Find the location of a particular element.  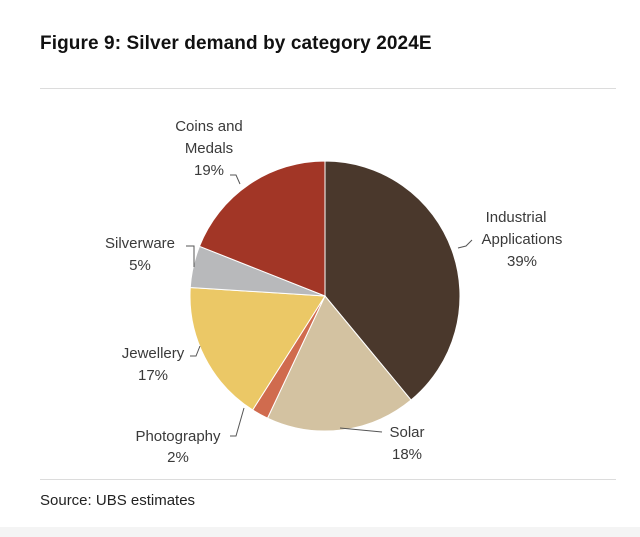

leader-line-photography is located at coordinates (237, 422).